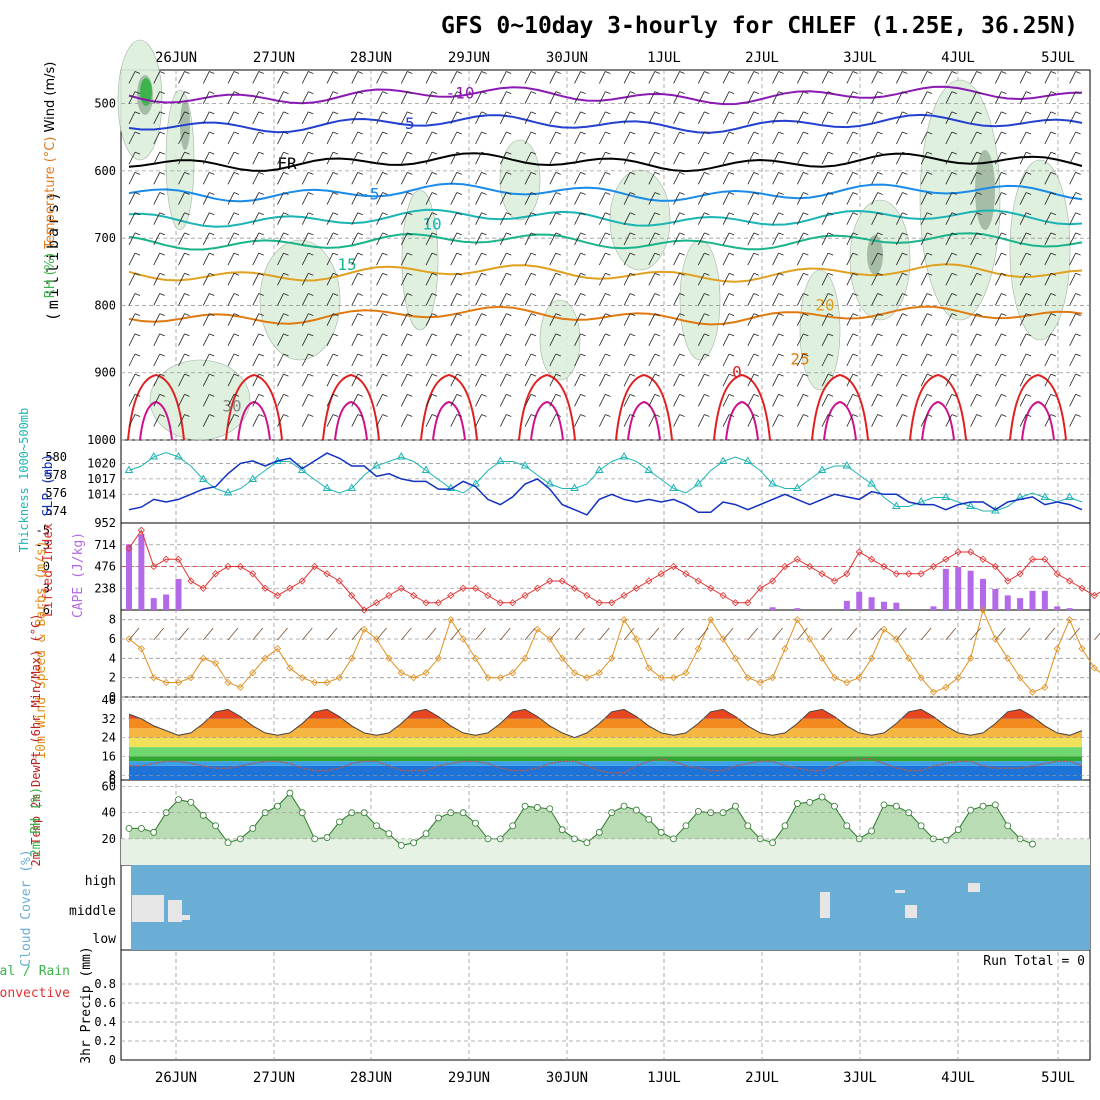  Describe the element at coordinates (762, 58) in the screenshot. I see `date-label-top: 2JUL` at that location.